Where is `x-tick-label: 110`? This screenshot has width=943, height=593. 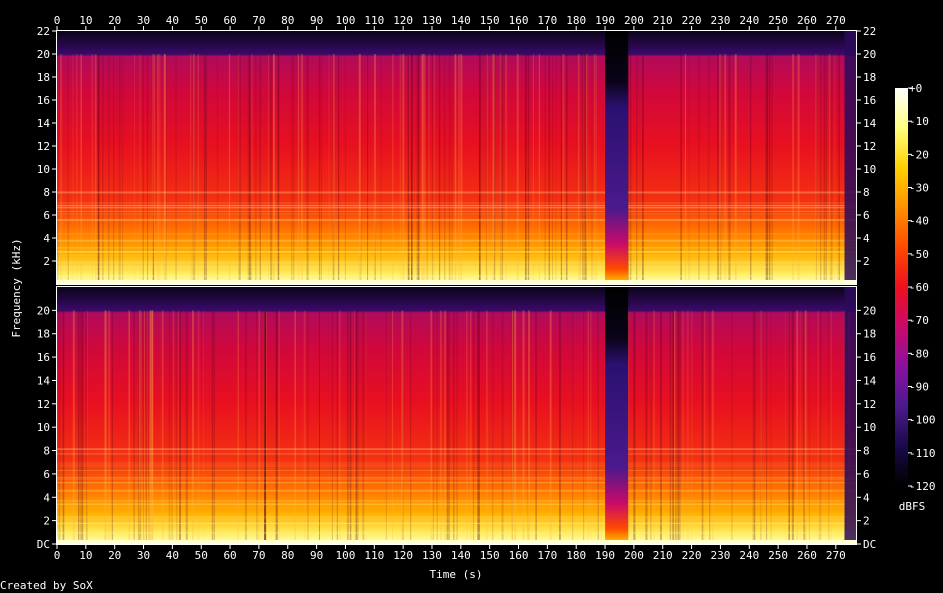
x-tick-label: 110 is located at coordinates (374, 20).